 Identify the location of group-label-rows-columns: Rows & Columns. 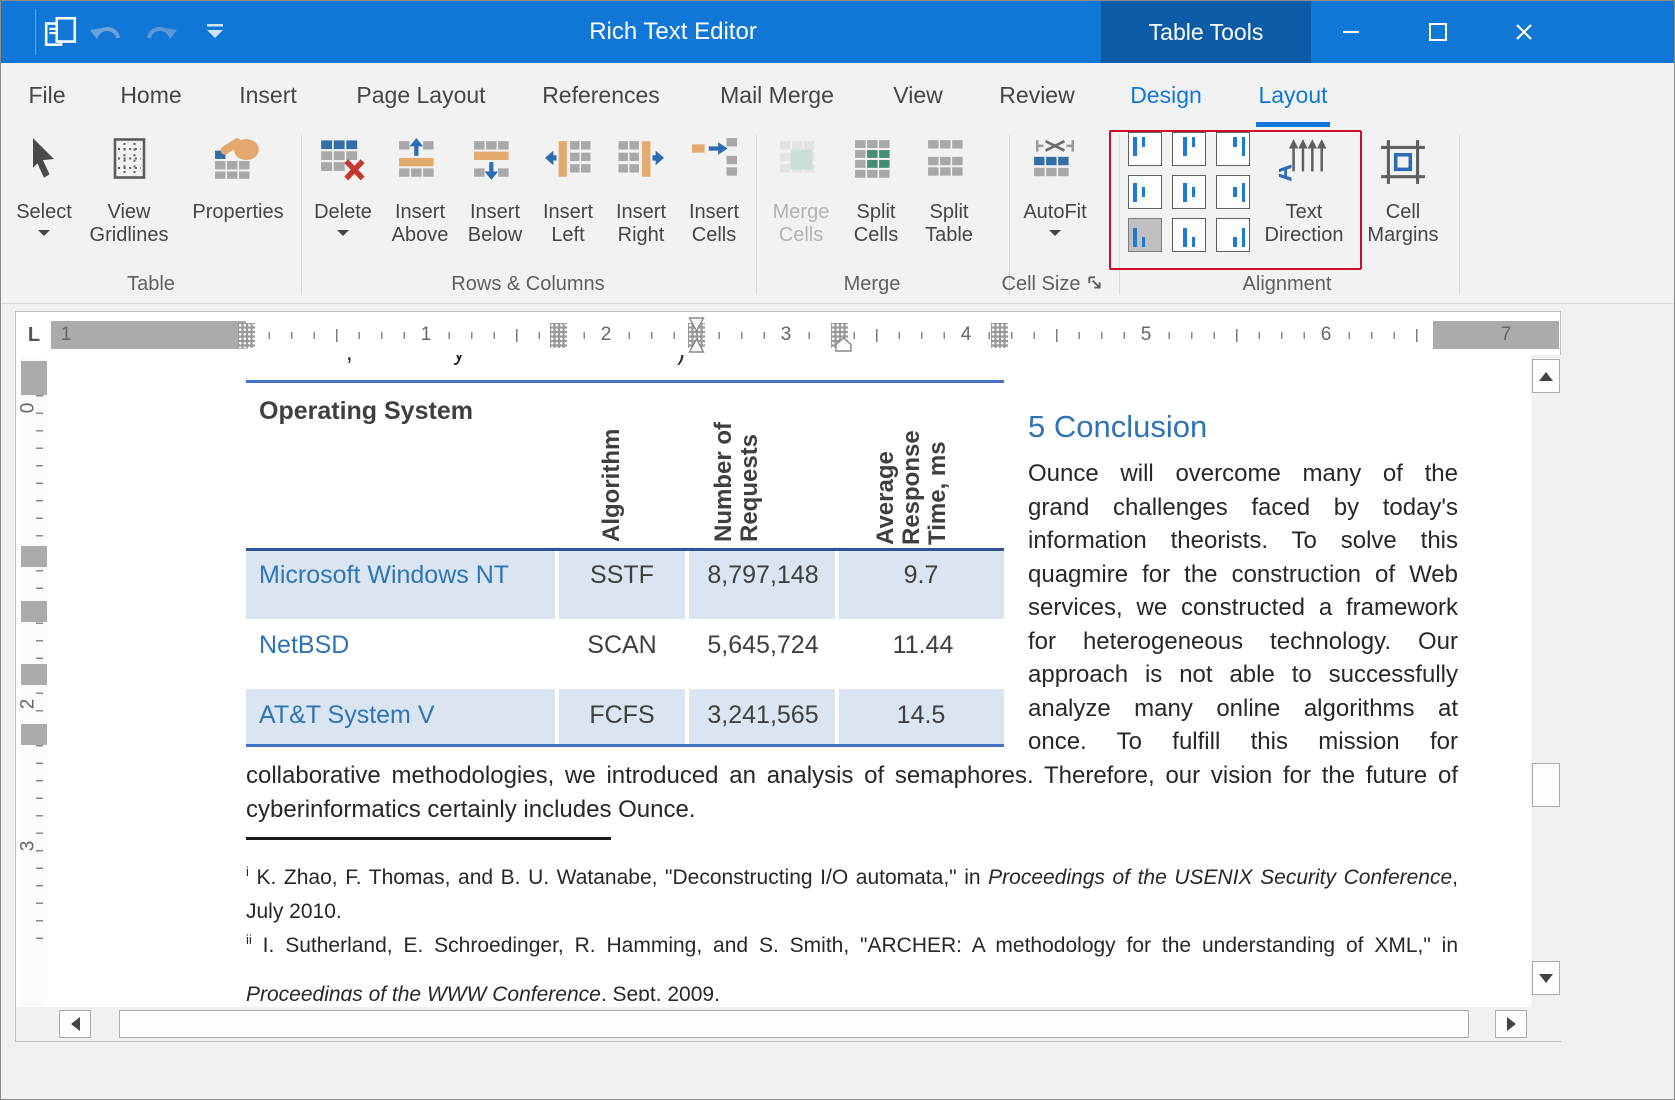
(528, 284).